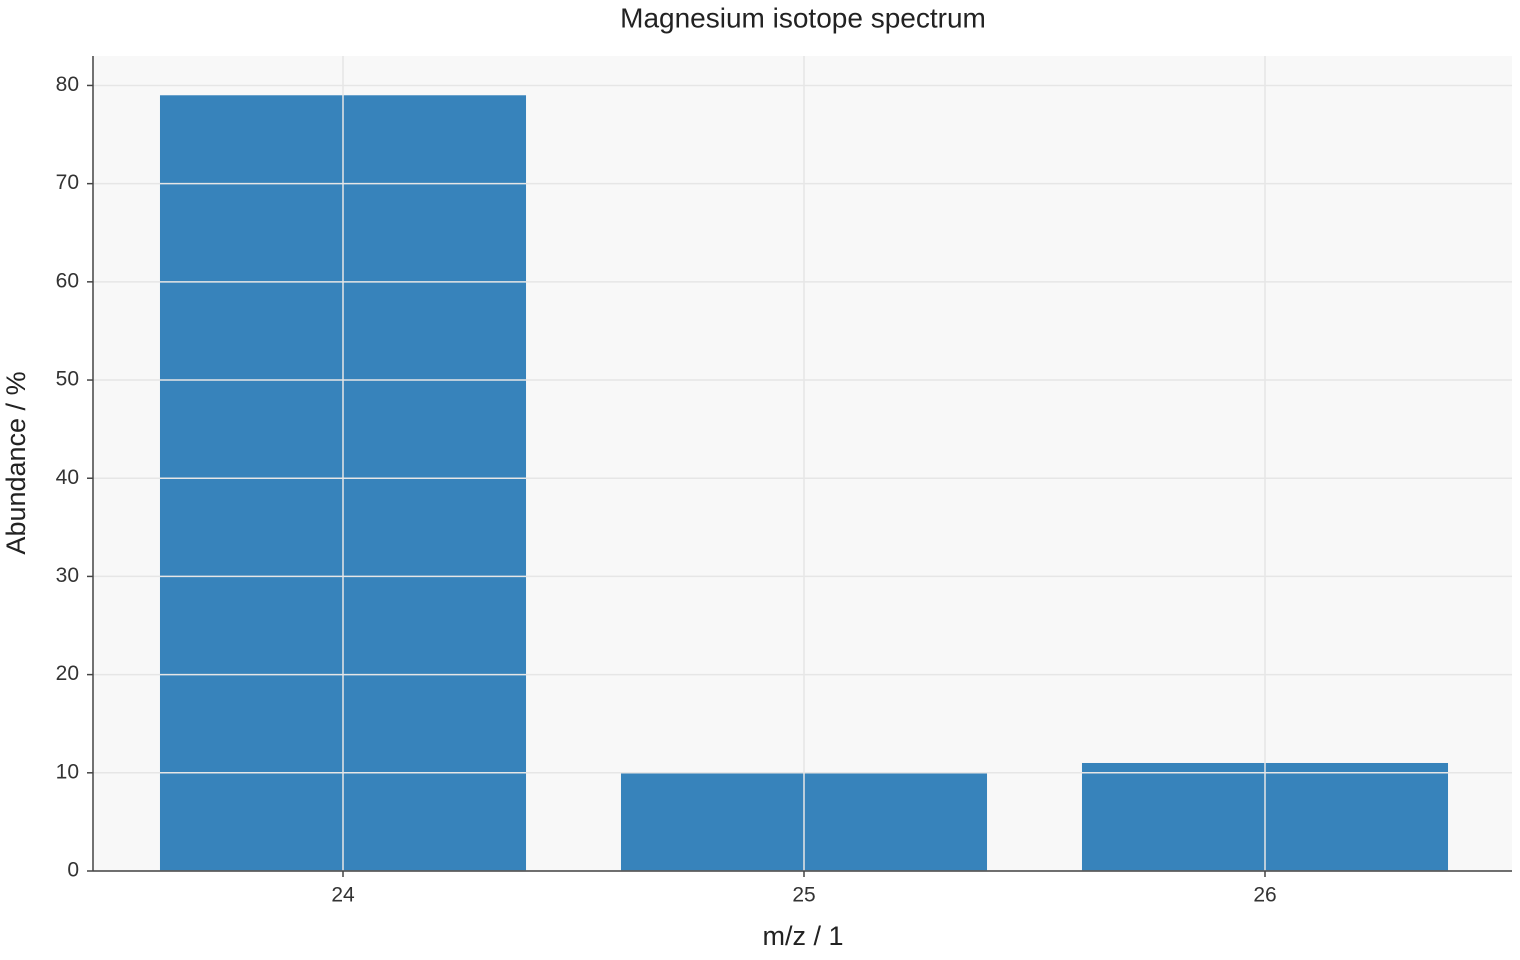 This screenshot has width=1520, height=960. I want to click on y-tick-label: 60, so click(67, 280).